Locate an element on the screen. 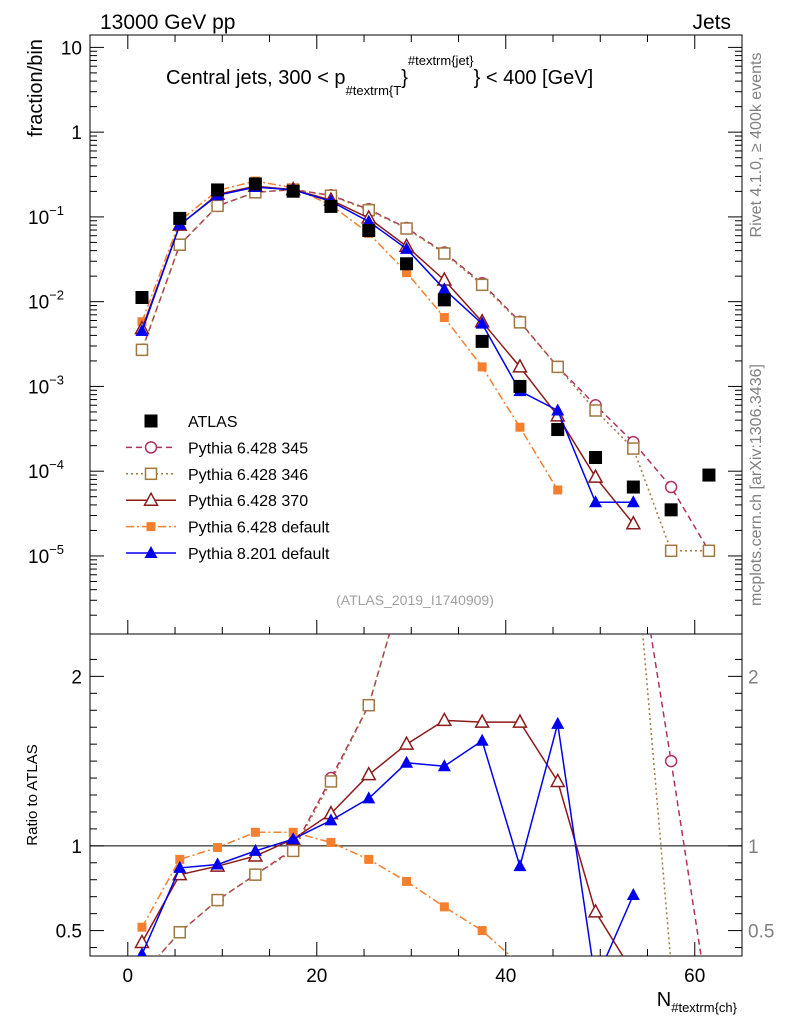  mcplots-label: mcplots.cern.ch [arXiv:1306.3436] is located at coordinates (756, 485).